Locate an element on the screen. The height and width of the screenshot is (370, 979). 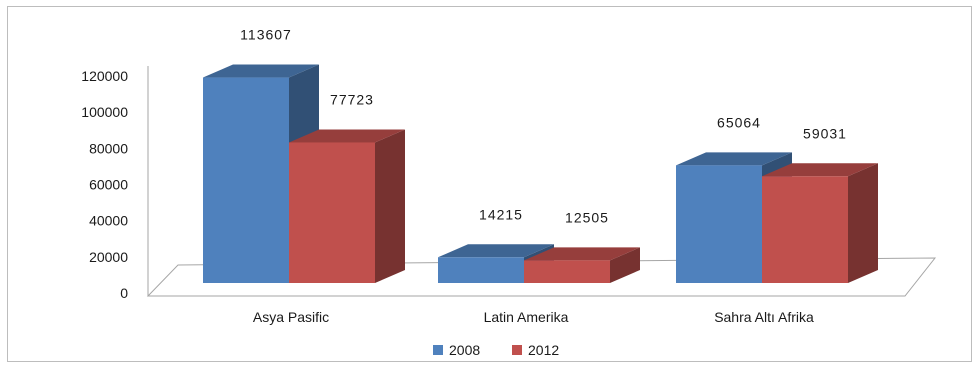
data-label: 77723 is located at coordinates (352, 99).